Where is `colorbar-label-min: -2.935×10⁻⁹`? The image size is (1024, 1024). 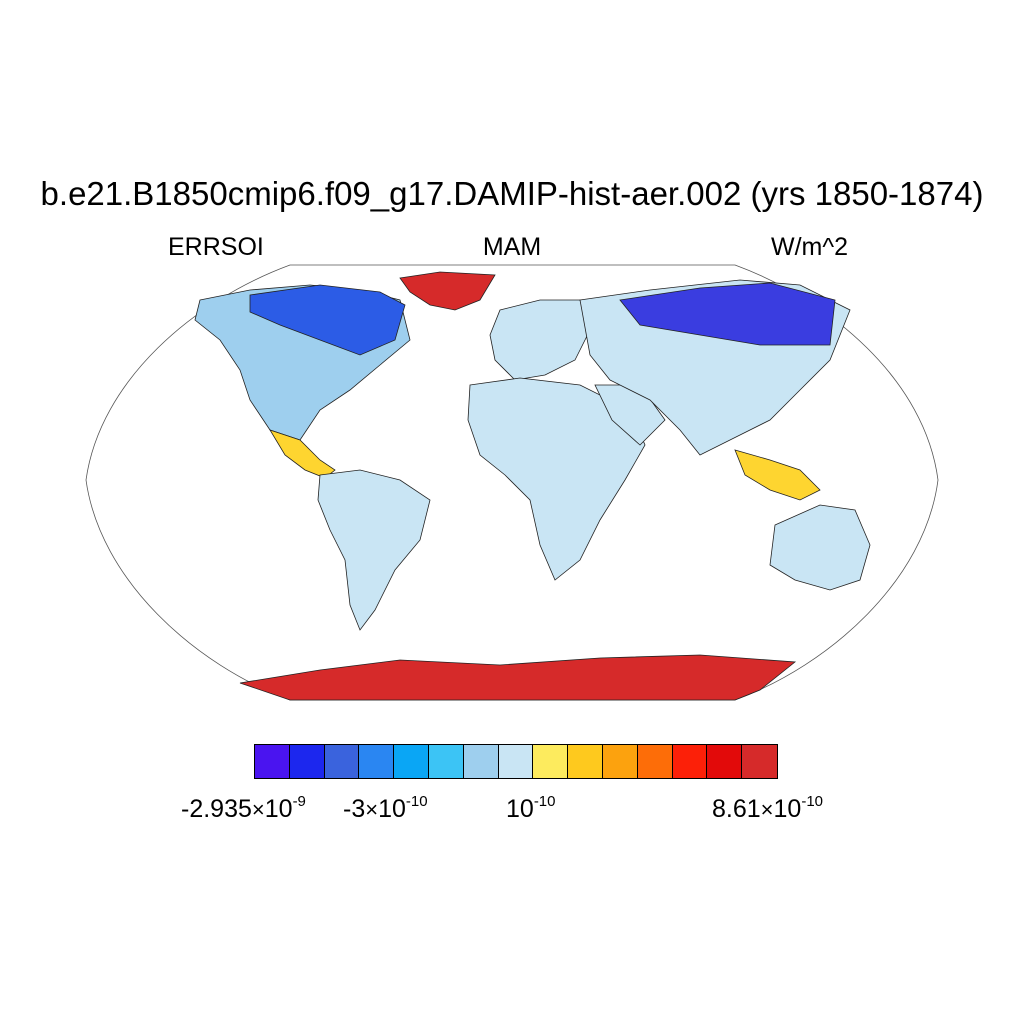 colorbar-label-min: -2.935×10⁻⁹ is located at coordinates (243, 808).